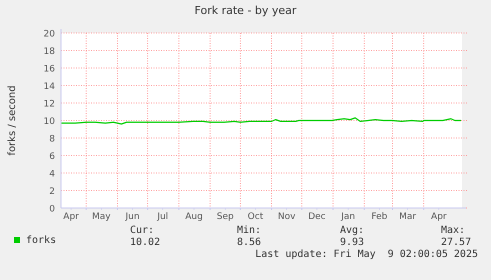  Describe the element at coordinates (453, 230) in the screenshot. I see `text: Max:` at that location.